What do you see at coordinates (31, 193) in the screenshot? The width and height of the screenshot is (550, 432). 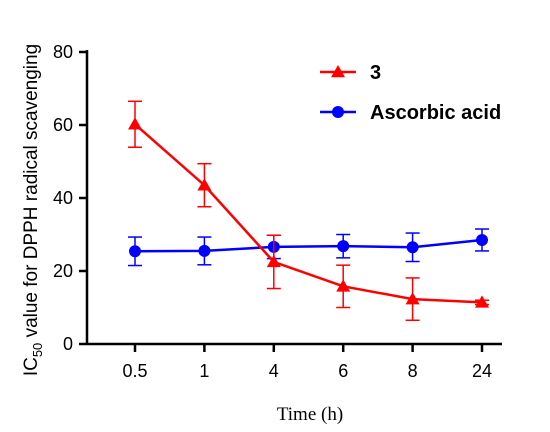 I see `y-axis-title-suffix: value for DPPH radical scavenging` at bounding box center [31, 193].